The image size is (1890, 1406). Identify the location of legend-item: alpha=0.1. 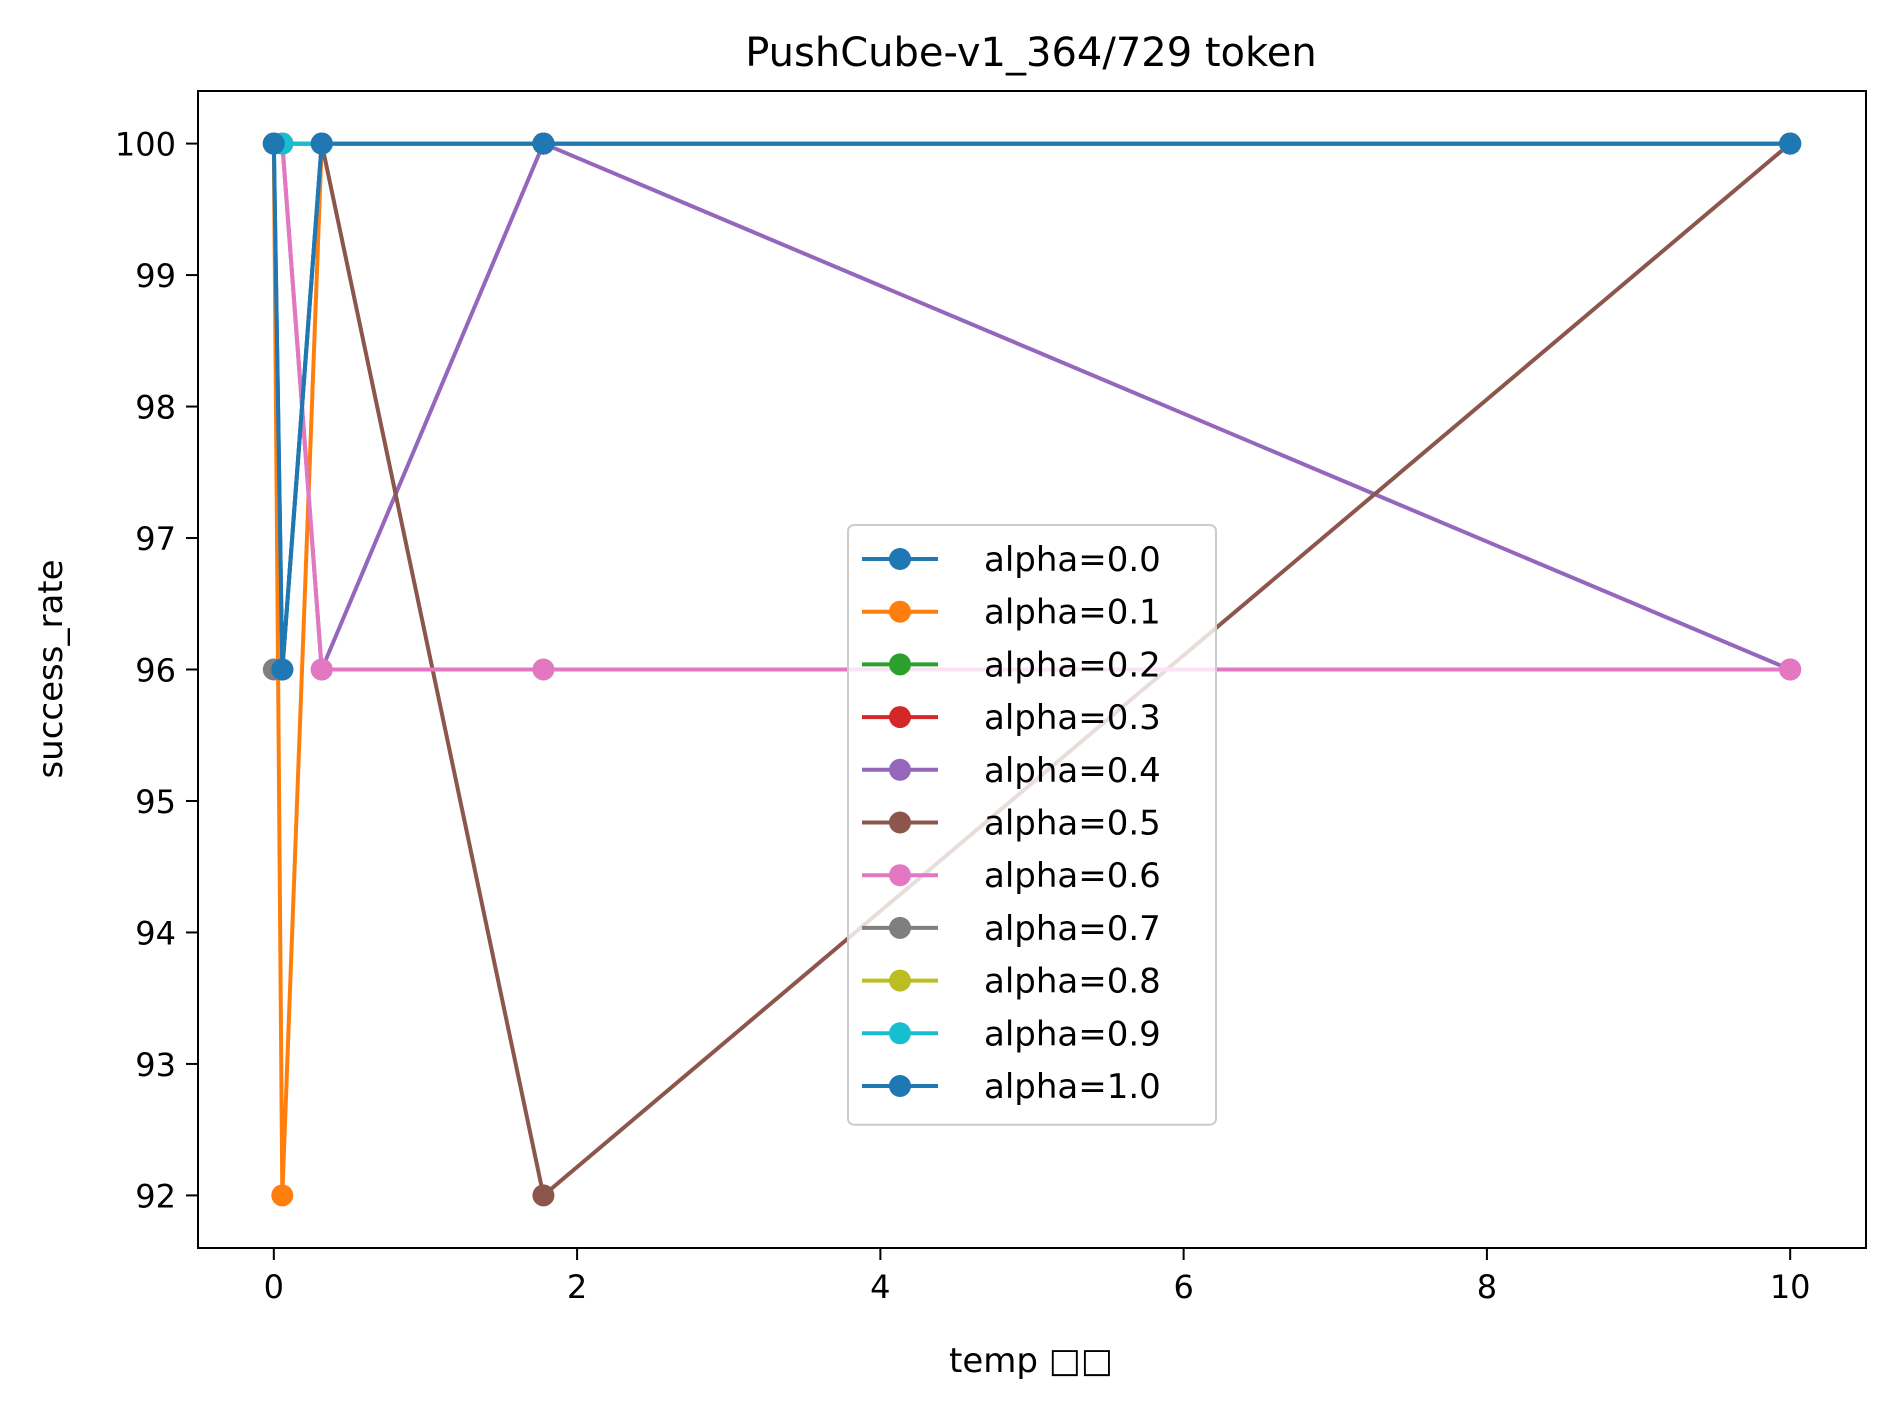
(1011, 613).